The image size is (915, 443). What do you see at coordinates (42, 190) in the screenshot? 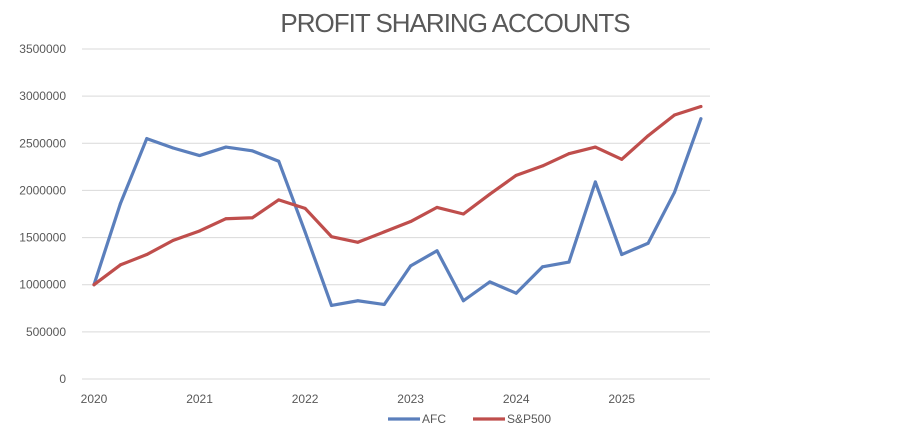
I see `y-tick-label: 2000000` at bounding box center [42, 190].